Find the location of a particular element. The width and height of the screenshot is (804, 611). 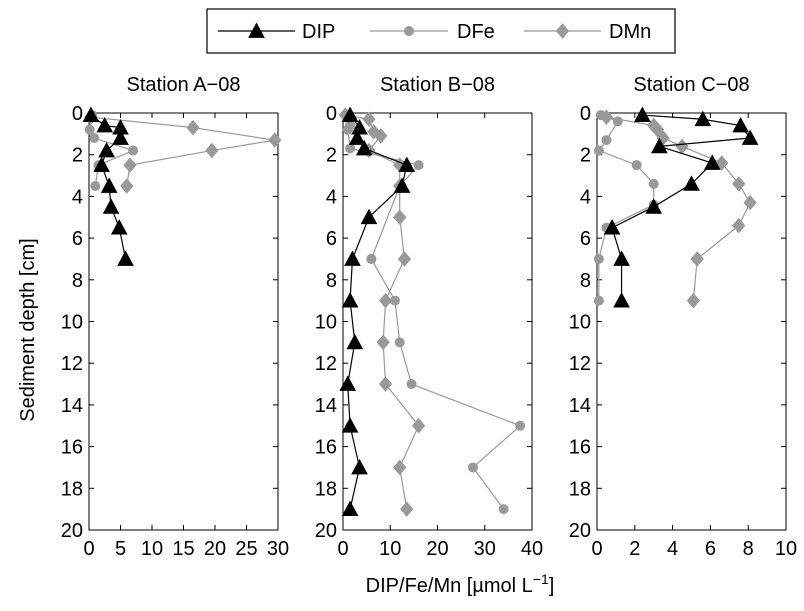

x-axis-label: DIP/Fe/Mn [µmol L−1] is located at coordinates (460, 584).